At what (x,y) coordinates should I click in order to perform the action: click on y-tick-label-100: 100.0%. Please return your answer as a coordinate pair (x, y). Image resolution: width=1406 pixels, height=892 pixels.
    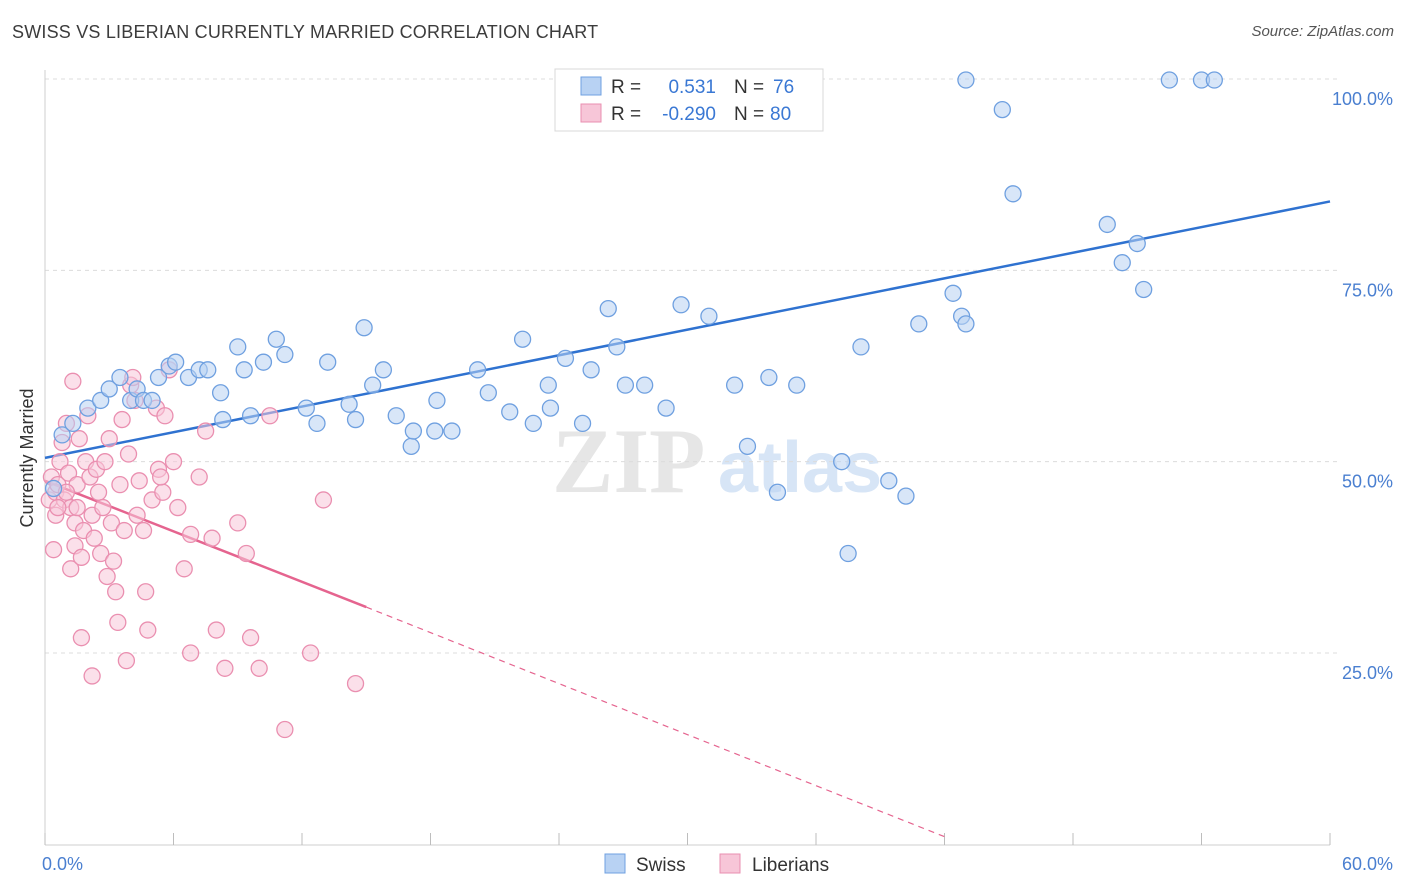
    Looking at the image, I should click on (1362, 99).